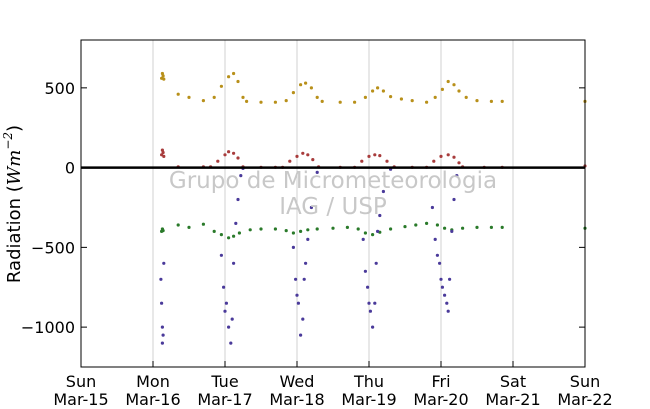 This screenshot has height=409, width=650. I want to click on x-tick-label-date: Mar-22, so click(584, 399).